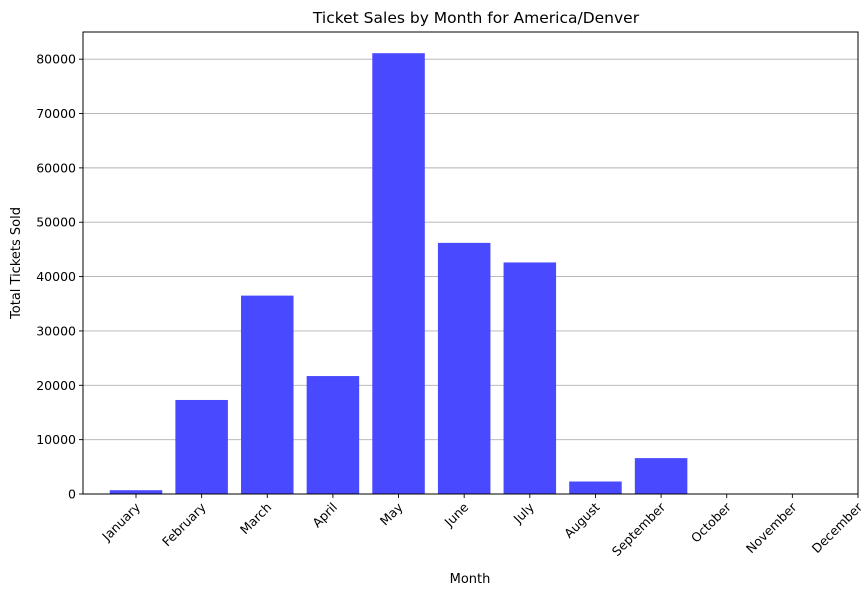 The width and height of the screenshot is (868, 597). What do you see at coordinates (56, 222) in the screenshot?
I see `y-tick-label: 50000` at bounding box center [56, 222].